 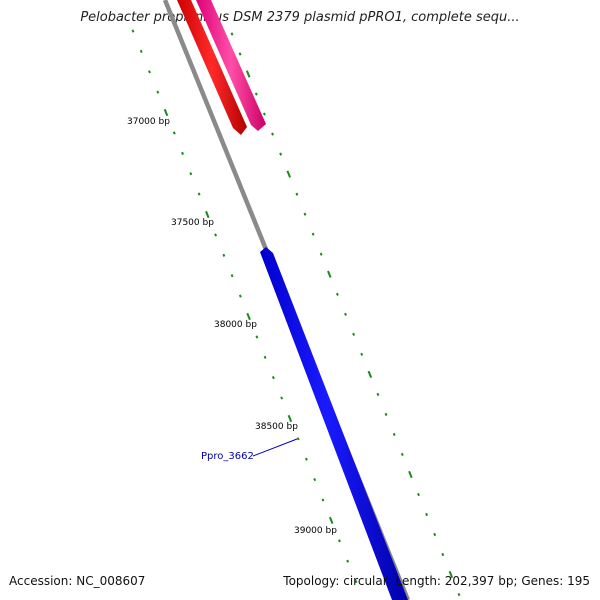 I want to click on gene-arrow-red, so click(x=212, y=67).